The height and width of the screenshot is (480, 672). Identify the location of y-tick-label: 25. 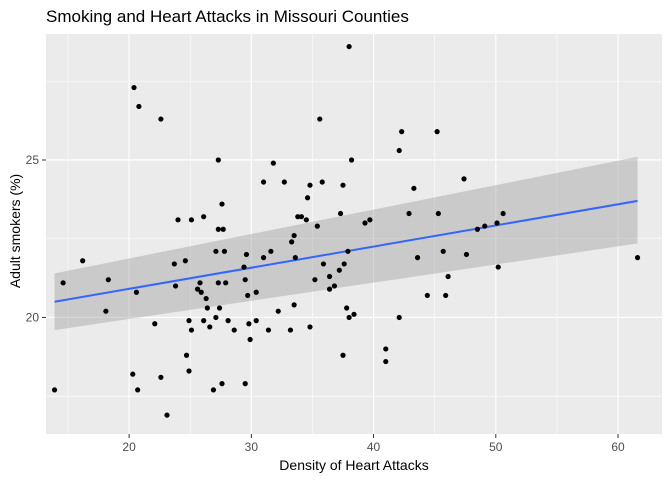
(33, 160).